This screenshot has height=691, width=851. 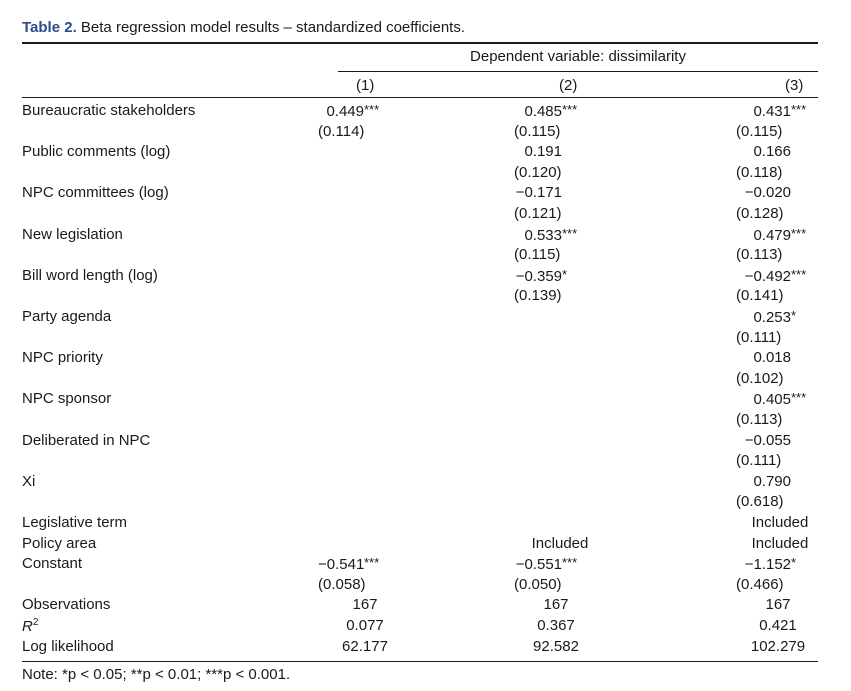 I want to click on stat-label-text: Observations, so click(x=66, y=605).